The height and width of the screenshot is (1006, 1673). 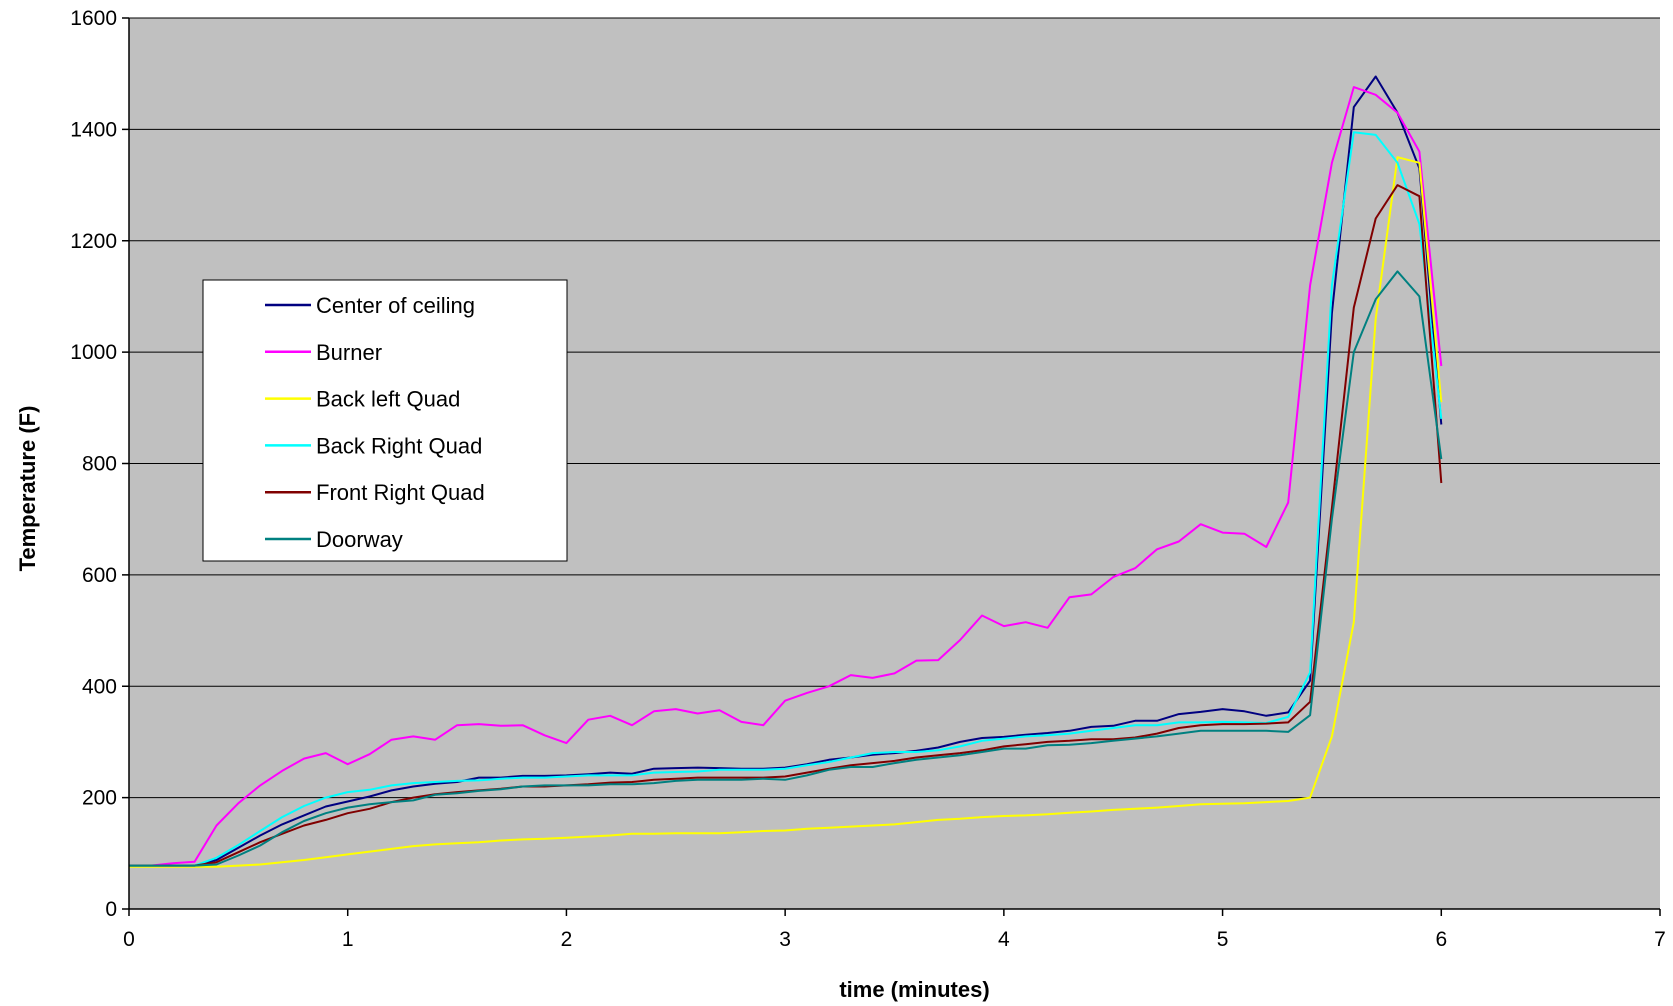 I want to click on y-tick-label: 200, so click(x=99, y=798).